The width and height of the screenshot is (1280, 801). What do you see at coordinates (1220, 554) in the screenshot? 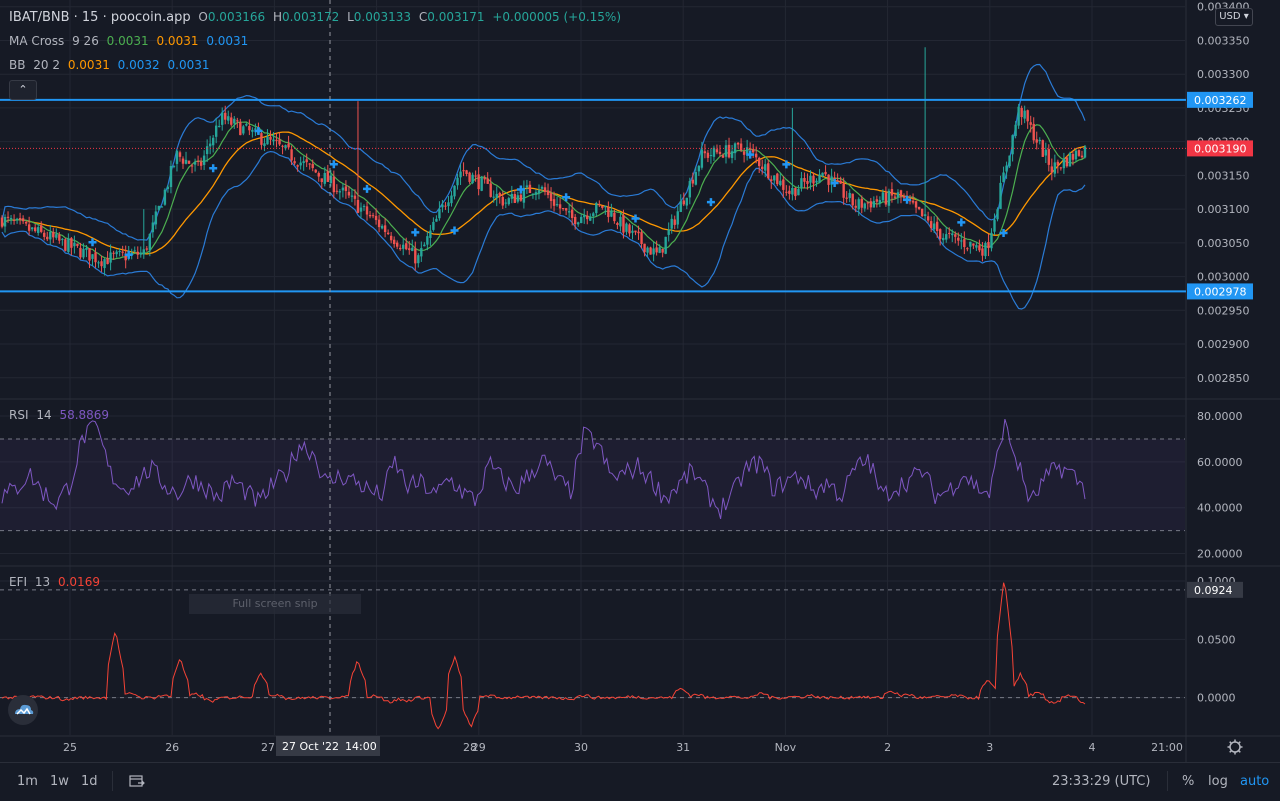
I see `rsi-tick-label: 20.0000` at bounding box center [1220, 554].